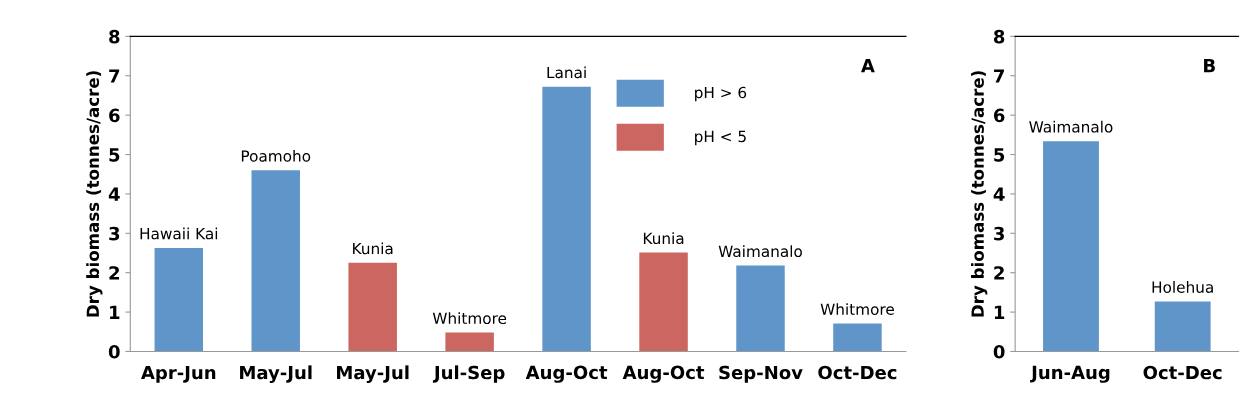  I want to click on data-label: Lanai, so click(566, 72).